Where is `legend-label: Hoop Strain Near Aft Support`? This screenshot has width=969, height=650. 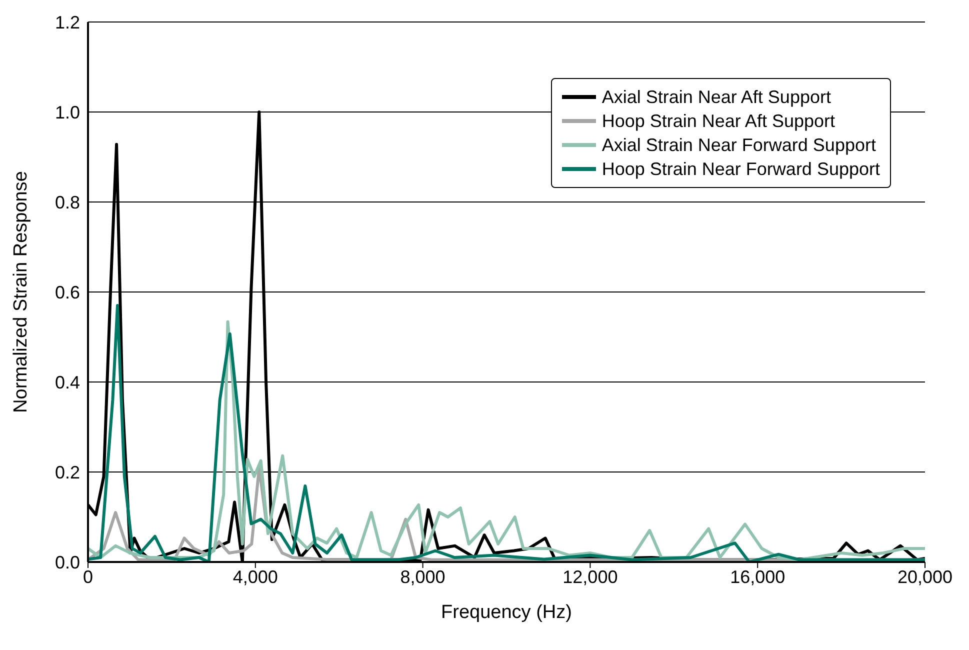 legend-label: Hoop Strain Near Aft Support is located at coordinates (718, 121).